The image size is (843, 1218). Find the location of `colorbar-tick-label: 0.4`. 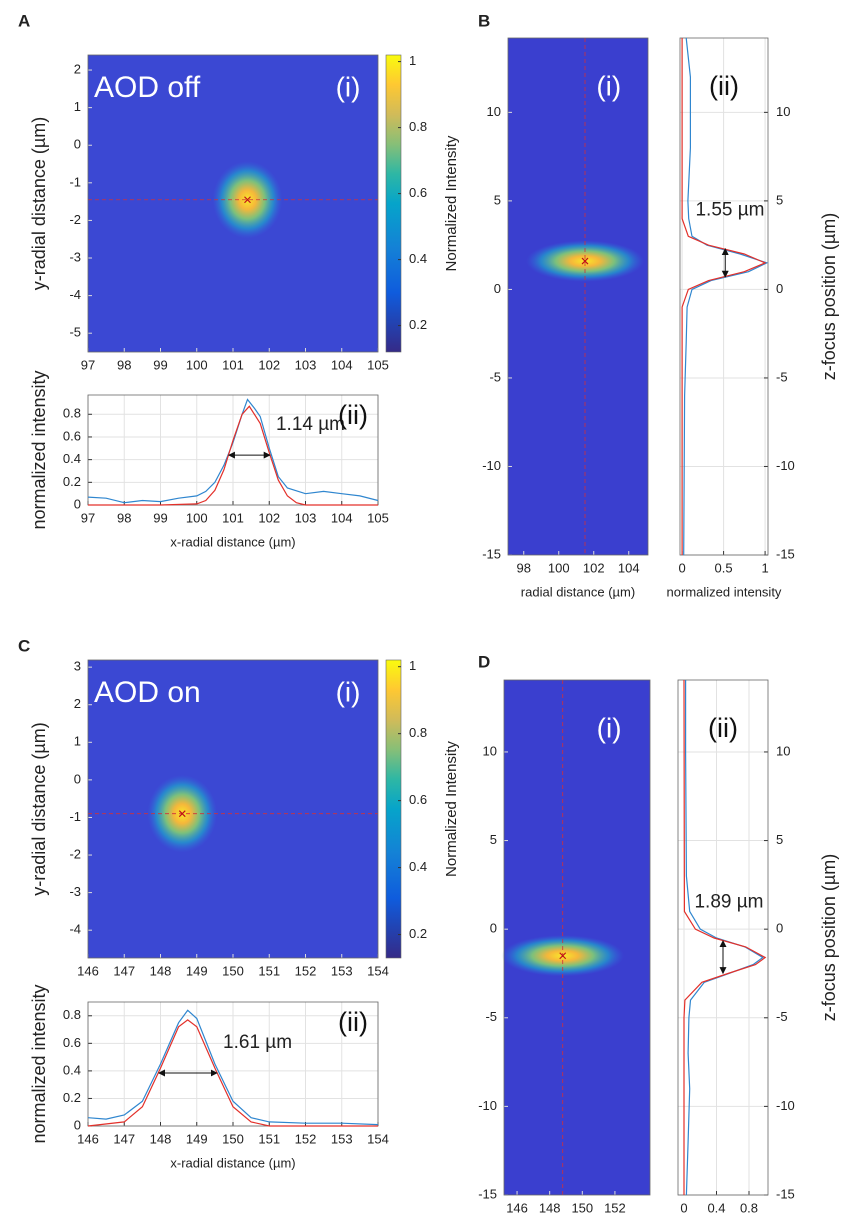

colorbar-tick-label: 0.4 is located at coordinates (418, 258).